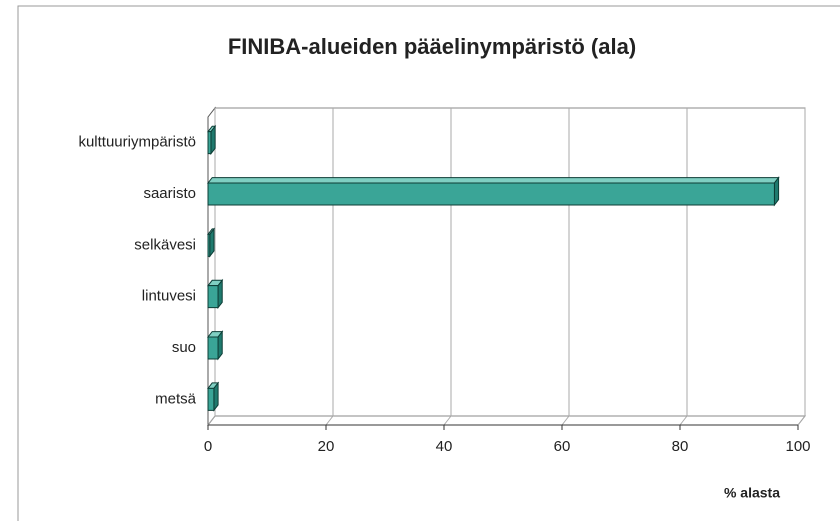 This screenshot has width=840, height=521. Describe the element at coordinates (797, 446) in the screenshot. I see `x-tick-label: 100` at that location.